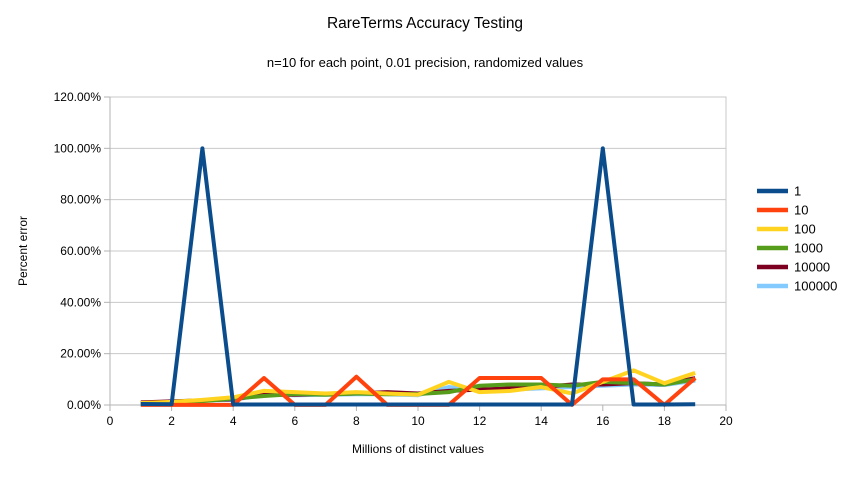 The image size is (848, 477). What do you see at coordinates (78, 148) in the screenshot?
I see `y-tick-label: 100.00%` at bounding box center [78, 148].